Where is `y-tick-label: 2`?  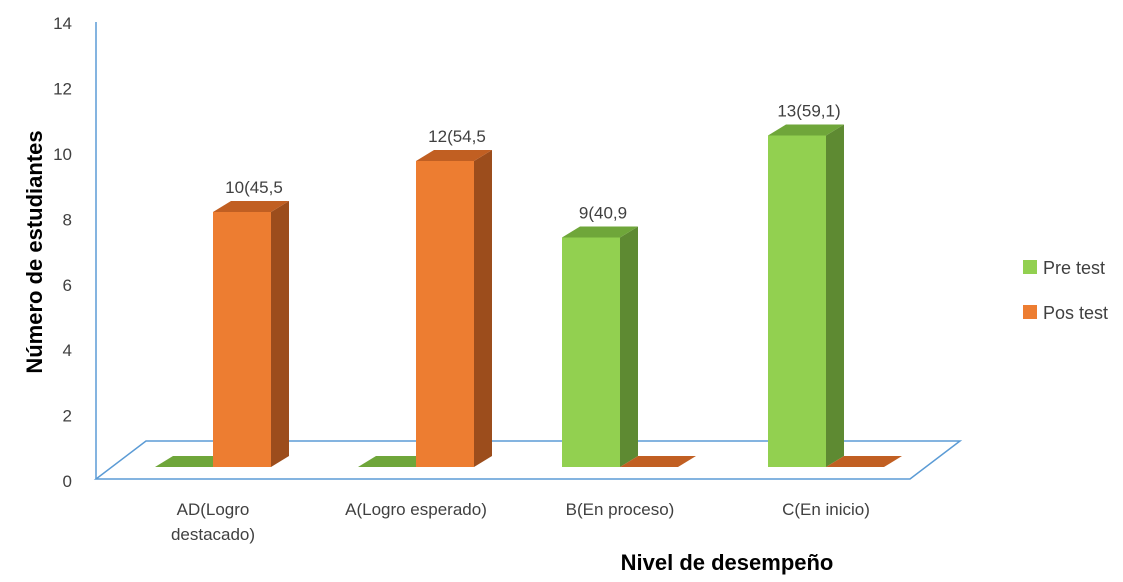 y-tick-label: 2 is located at coordinates (67, 416).